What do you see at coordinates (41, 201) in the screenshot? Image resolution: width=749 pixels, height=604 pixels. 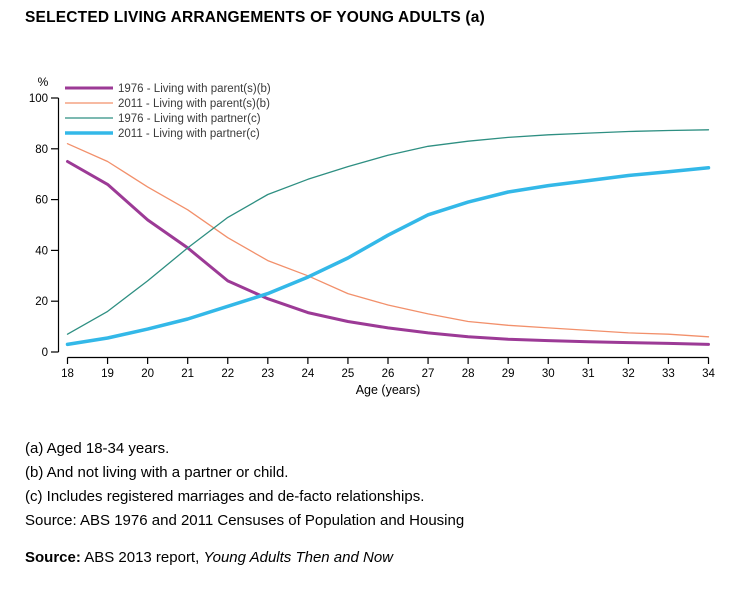 I see `y-tick-label: 60` at bounding box center [41, 201].